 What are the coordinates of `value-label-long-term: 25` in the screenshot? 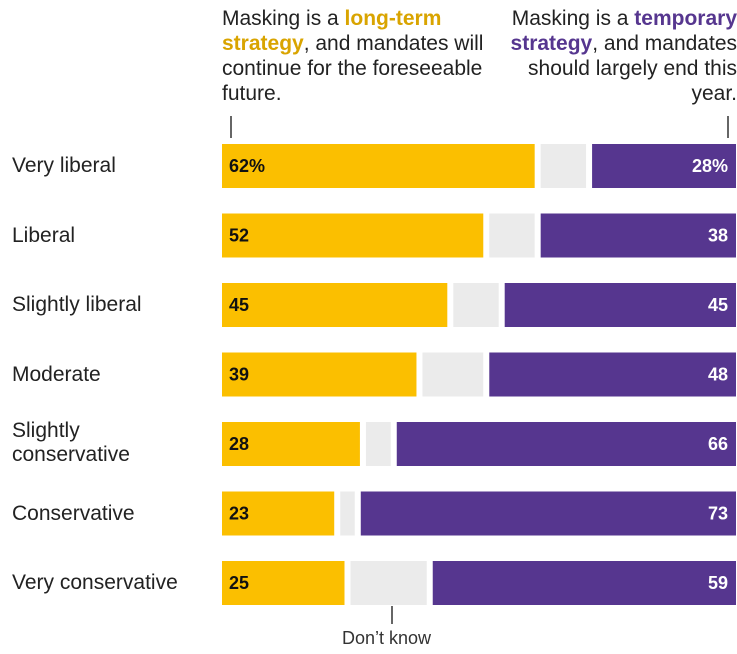 It's located at (239, 583).